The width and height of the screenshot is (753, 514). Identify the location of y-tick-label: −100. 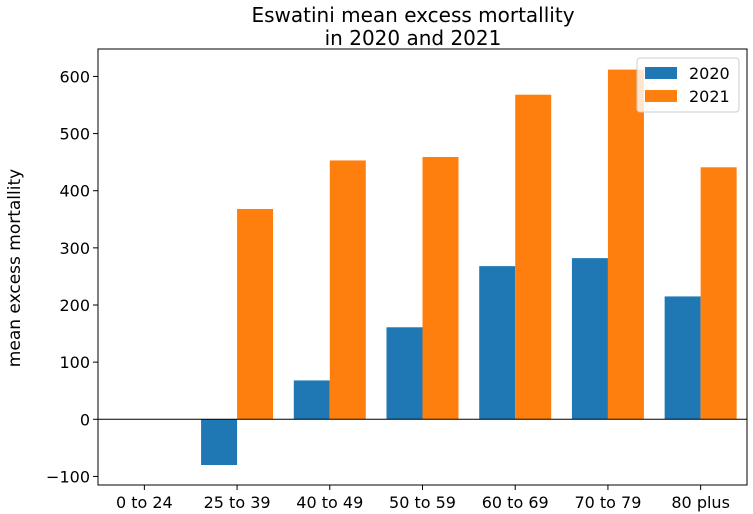
(68, 476).